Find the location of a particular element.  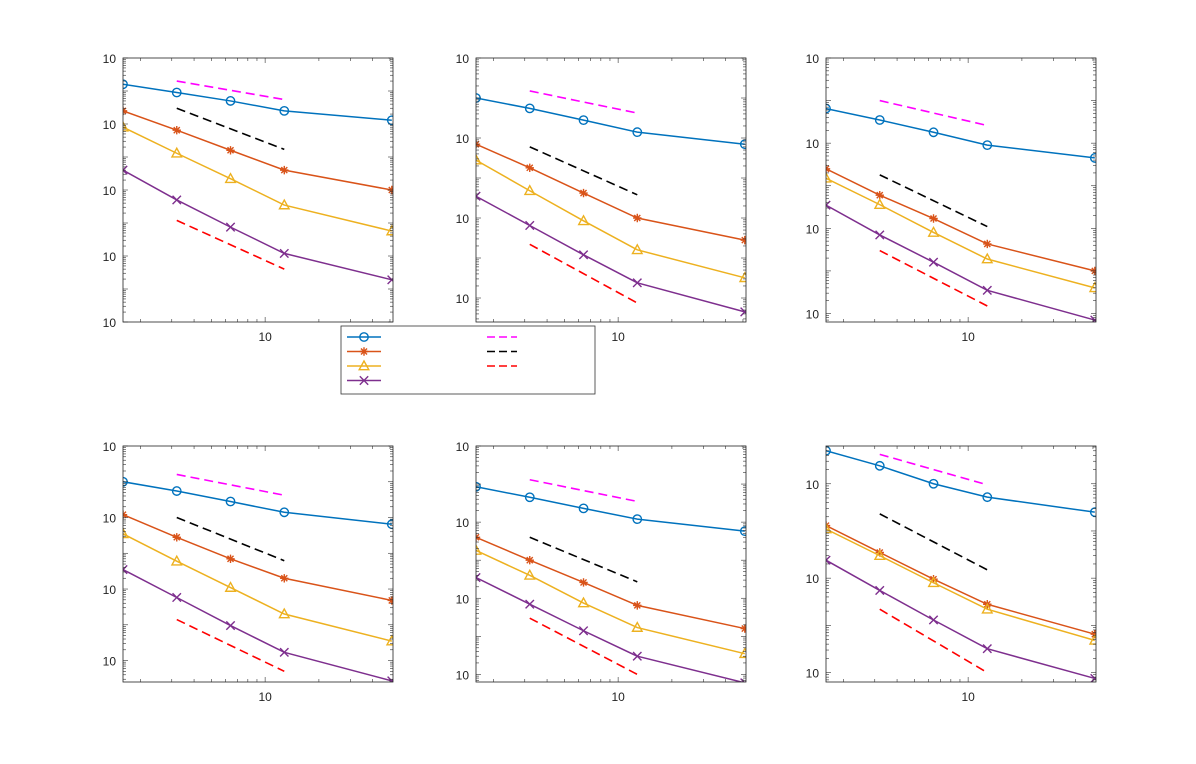

reference-line-ref1 is located at coordinates (230, 90).